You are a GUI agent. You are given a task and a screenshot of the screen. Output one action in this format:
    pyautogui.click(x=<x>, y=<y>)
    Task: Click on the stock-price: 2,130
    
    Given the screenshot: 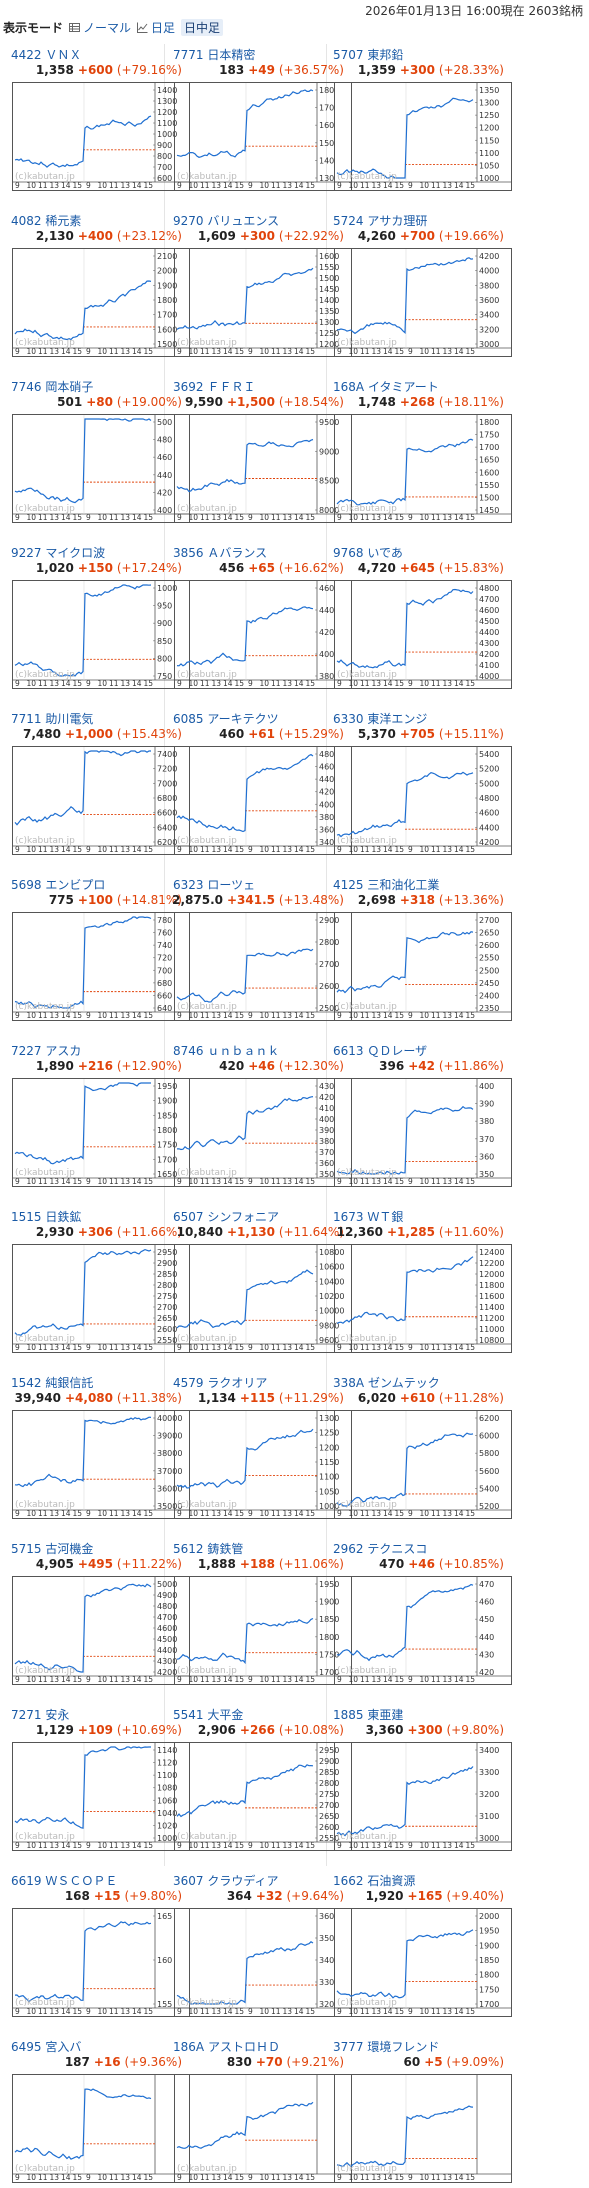 What is the action you would take?
    pyautogui.click(x=54, y=236)
    